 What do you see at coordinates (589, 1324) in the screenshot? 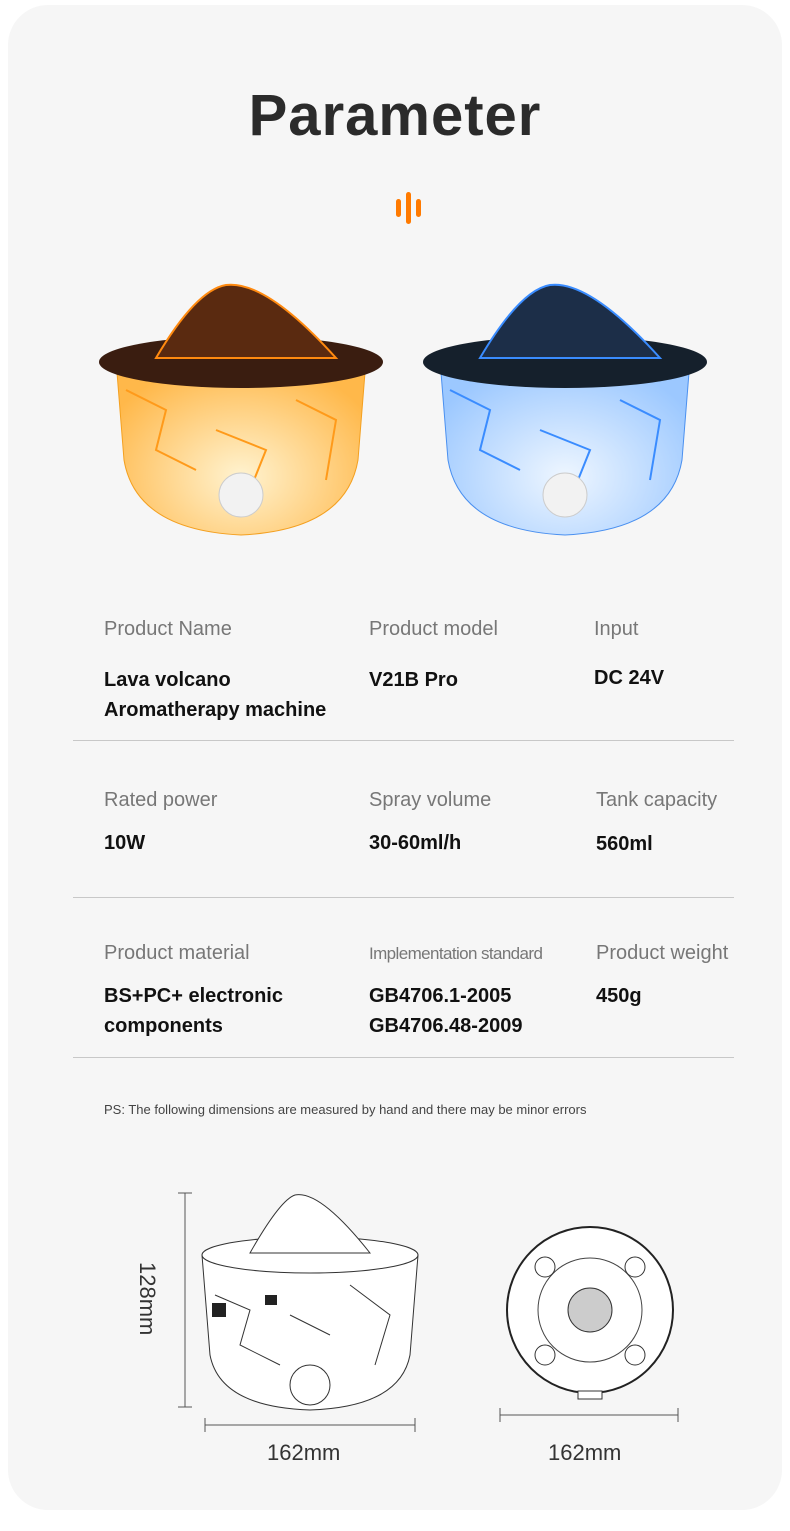
I see `bottom-view-drawing` at bounding box center [589, 1324].